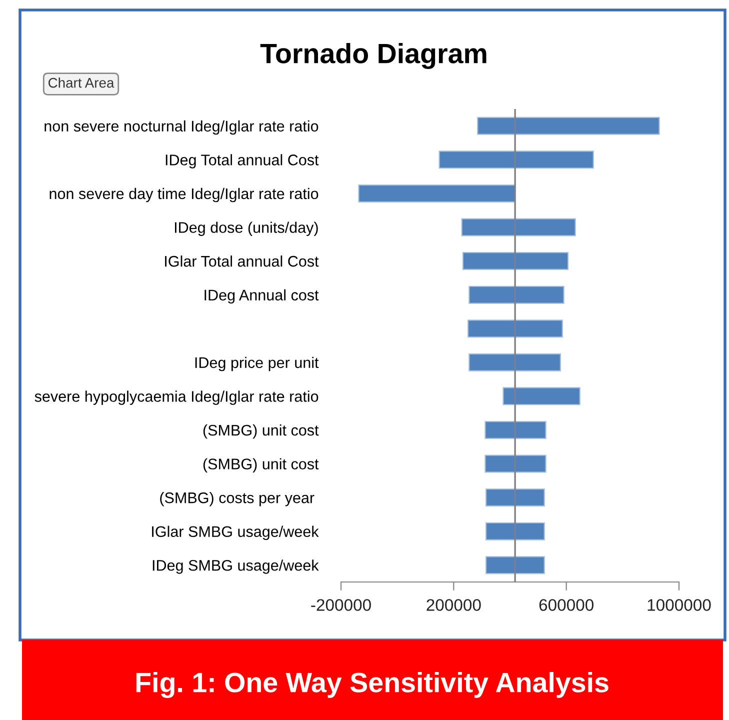 Image resolution: width=729 pixels, height=720 pixels. I want to click on x-tick-label: 600000, so click(566, 605).